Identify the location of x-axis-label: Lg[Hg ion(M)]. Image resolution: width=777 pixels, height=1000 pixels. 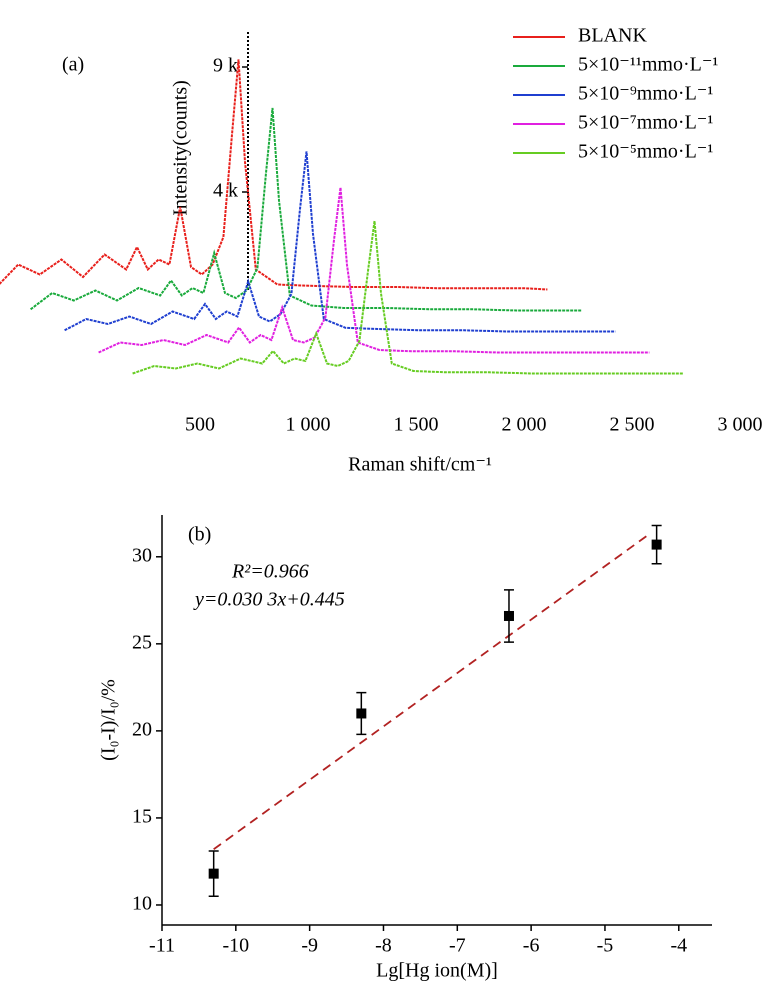
(437, 971).